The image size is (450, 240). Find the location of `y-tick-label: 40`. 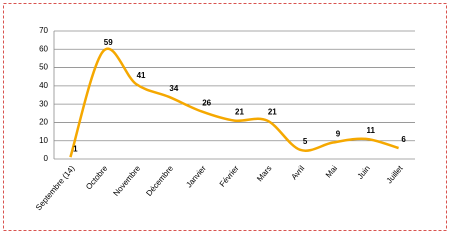

y-tick-label: 40 is located at coordinates (43, 85).